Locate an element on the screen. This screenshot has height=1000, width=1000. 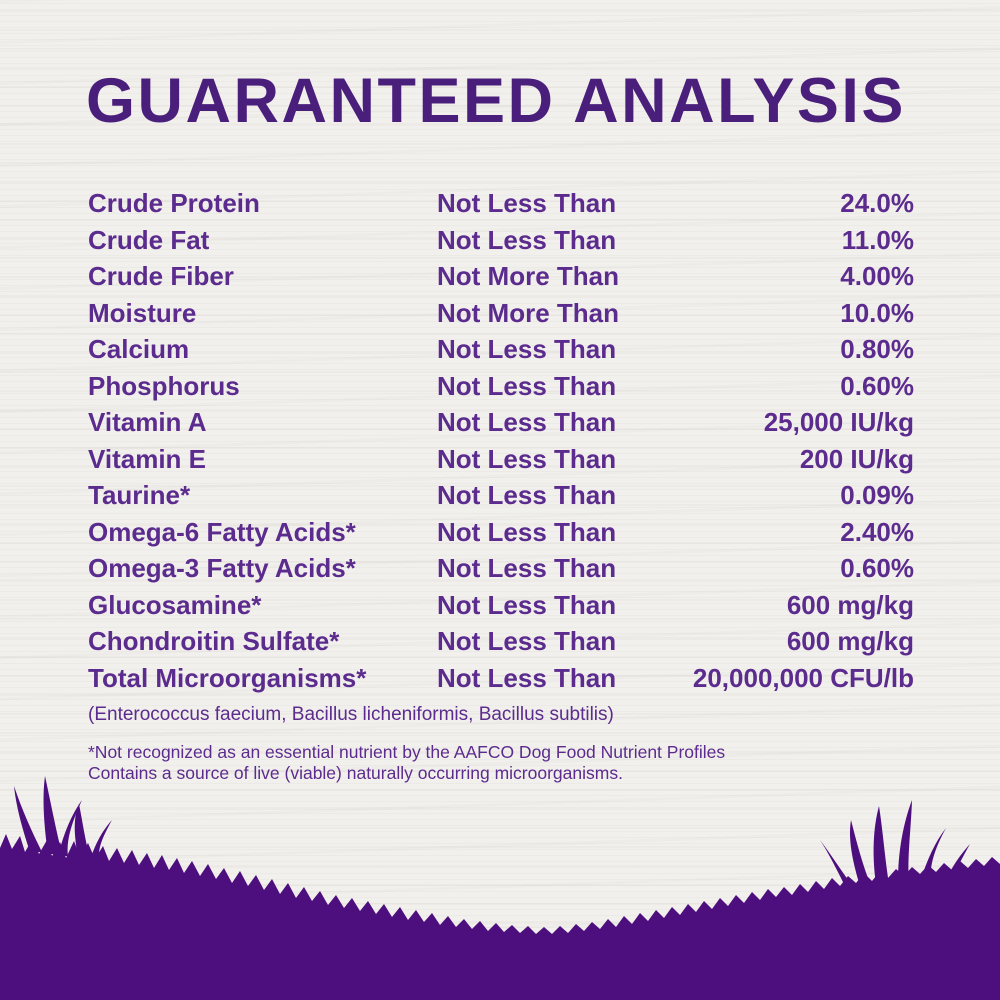
nutrient-value: 4.00% is located at coordinates (877, 276).